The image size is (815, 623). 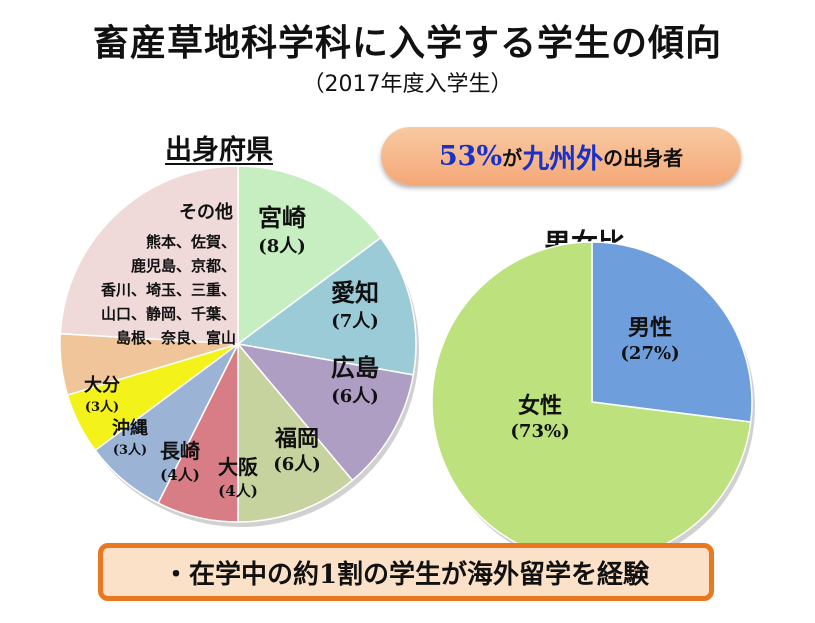 What do you see at coordinates (183, 266) in the screenshot?
I see `slice-detail-line-1: 鹿児島、京都、` at bounding box center [183, 266].